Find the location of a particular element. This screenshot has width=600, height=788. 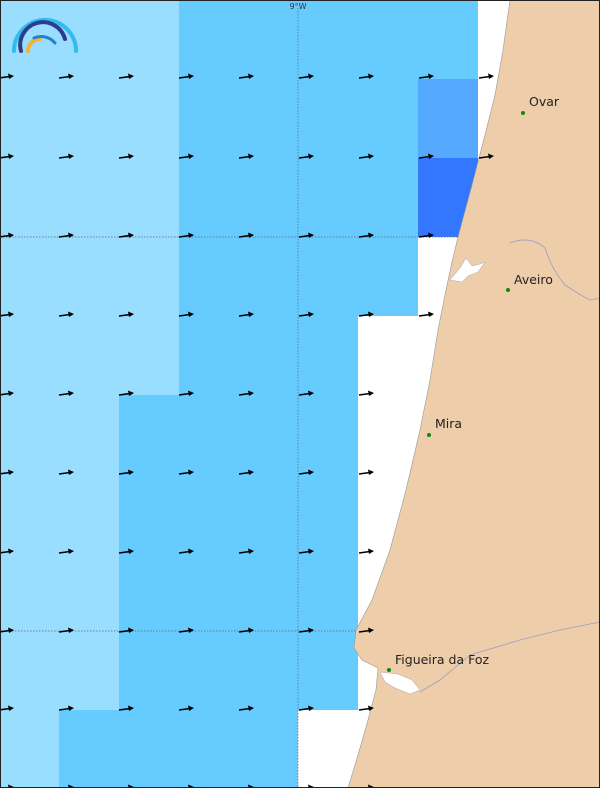

city-figueira-da-foz: Figueira da Foz is located at coordinates (438, 662).